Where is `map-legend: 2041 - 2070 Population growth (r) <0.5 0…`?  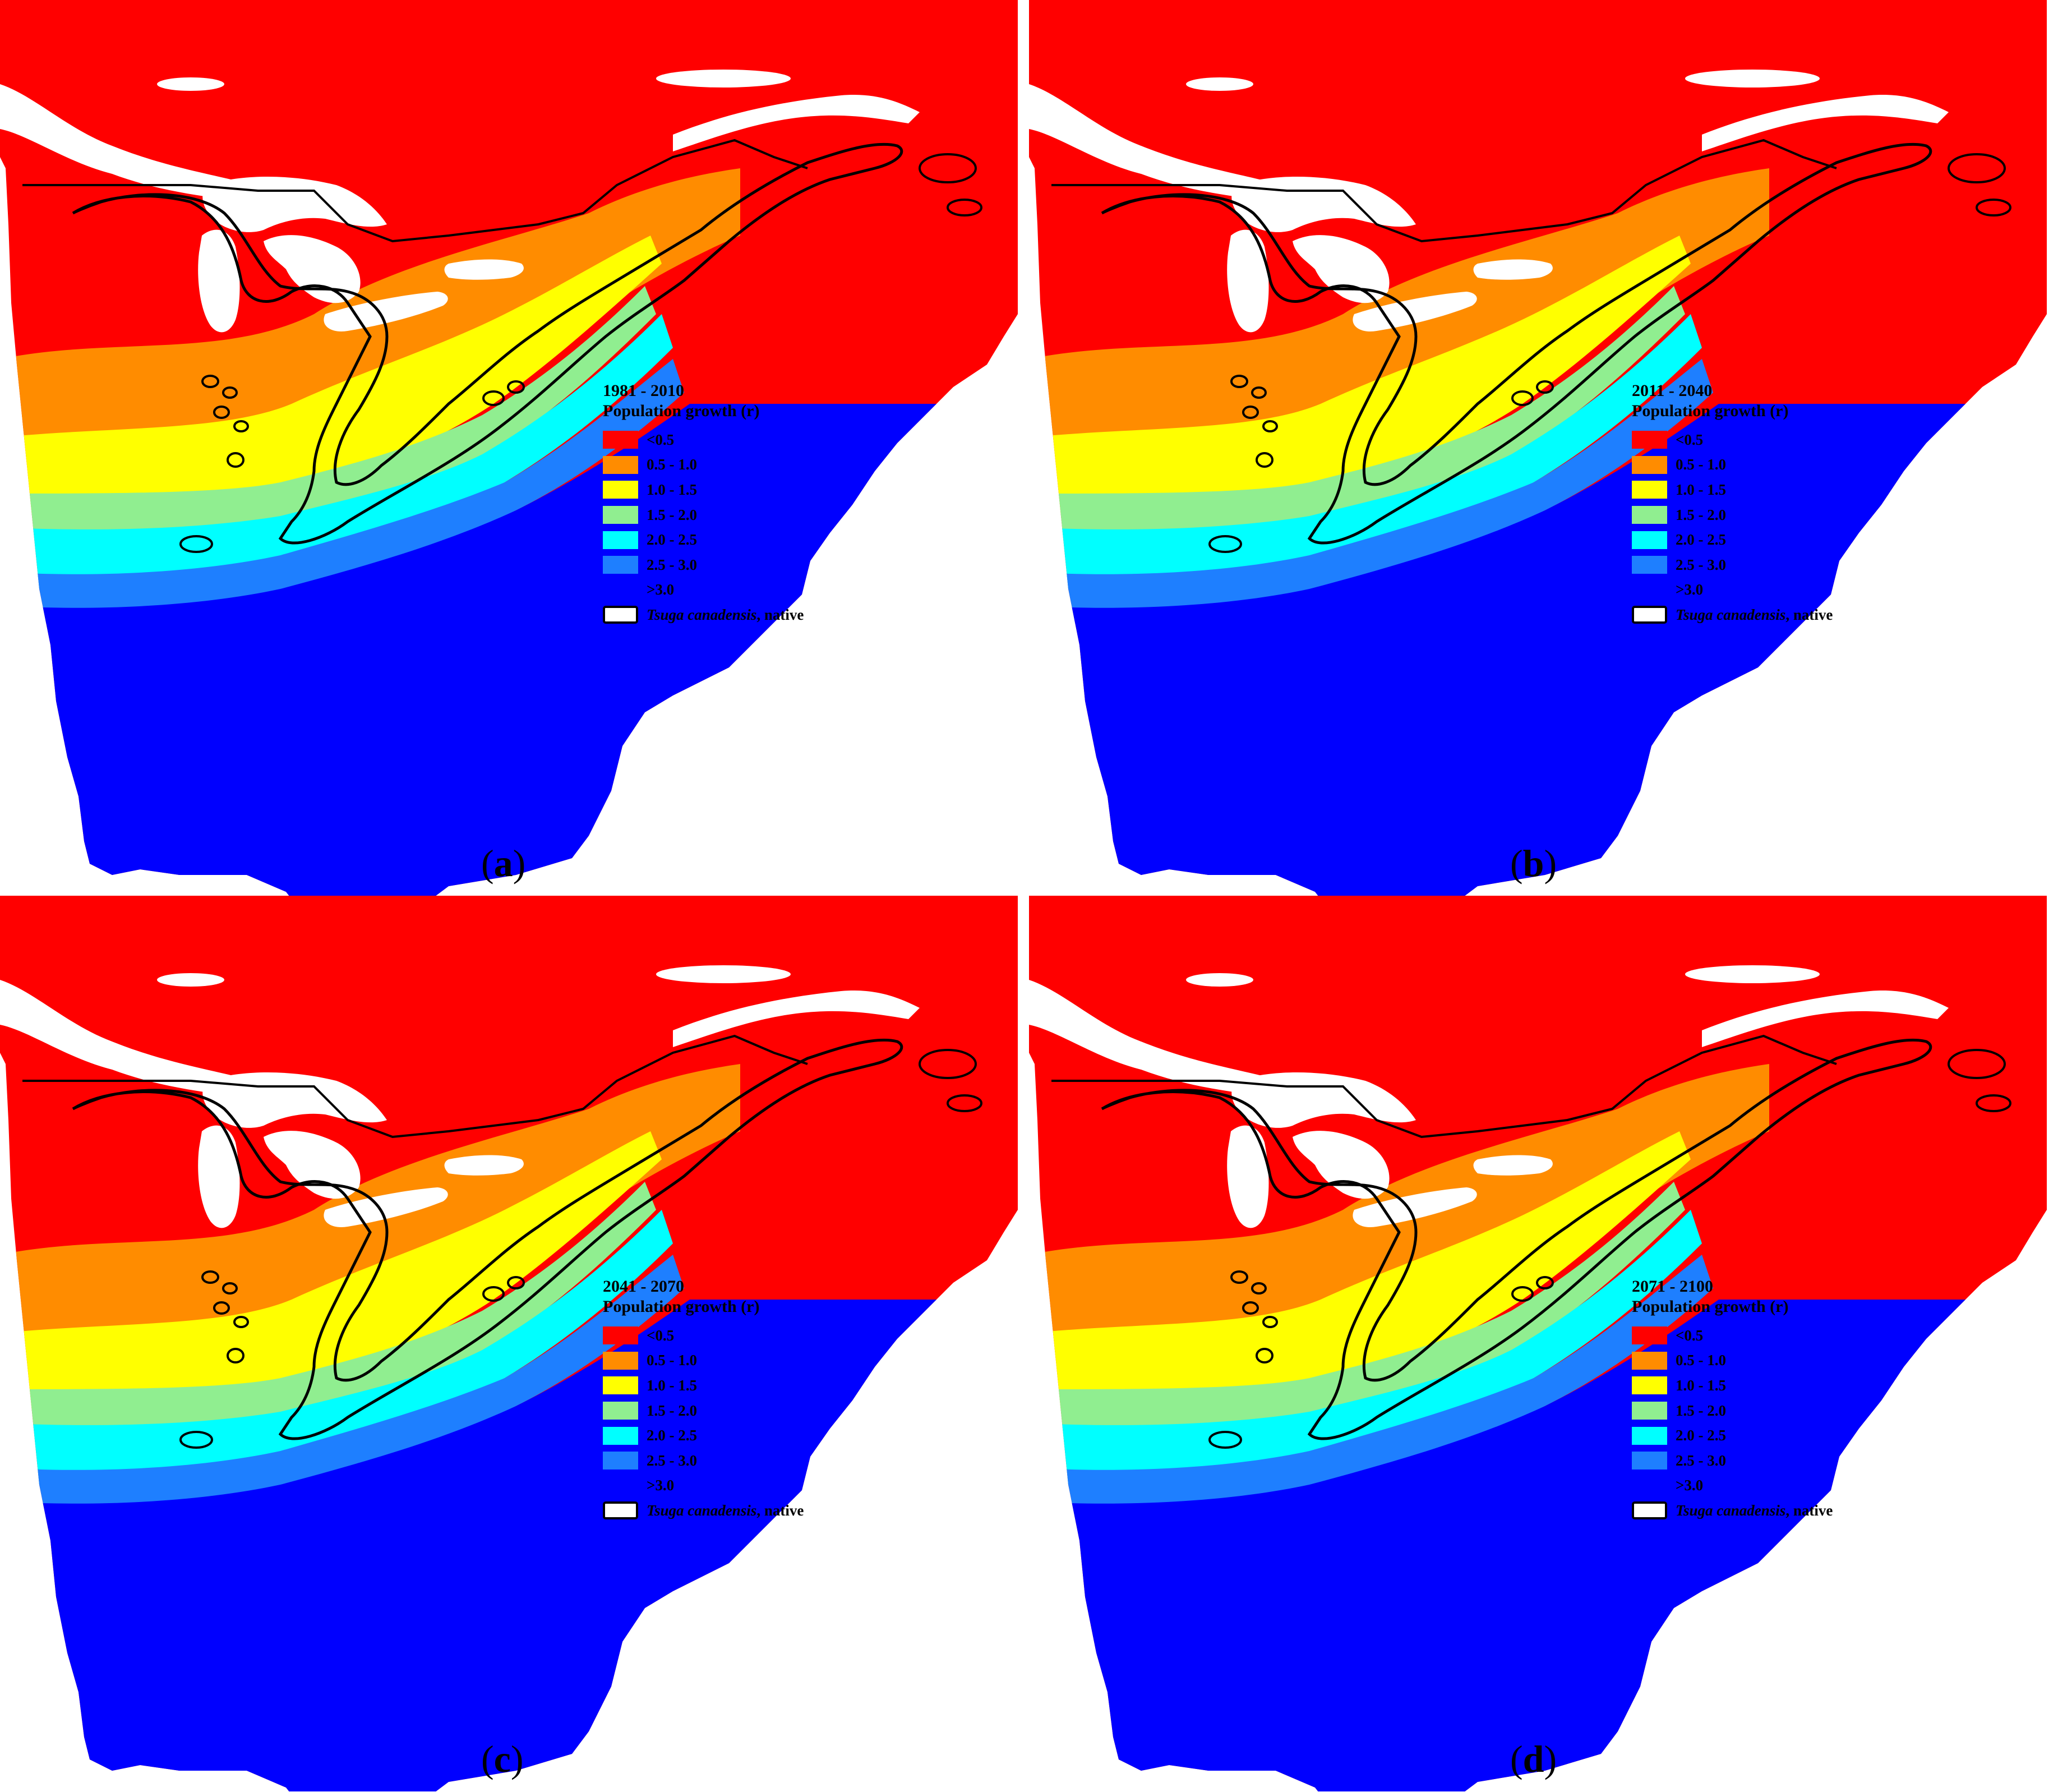
map-legend: 2041 - 2070 Population growth (r) <0.5 0… is located at coordinates (703, 1400).